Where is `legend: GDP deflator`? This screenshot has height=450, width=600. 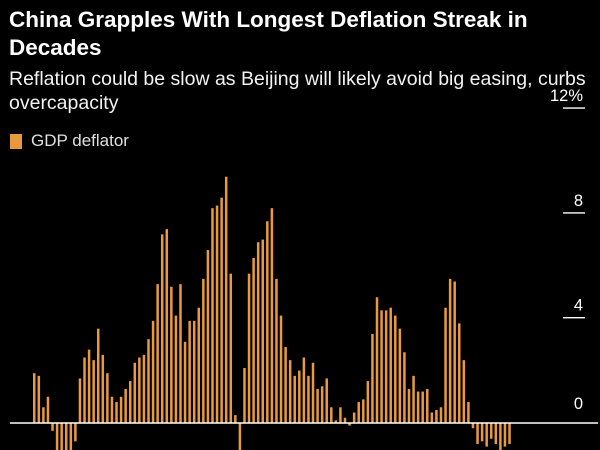
legend: GDP deflator is located at coordinates (69, 141).